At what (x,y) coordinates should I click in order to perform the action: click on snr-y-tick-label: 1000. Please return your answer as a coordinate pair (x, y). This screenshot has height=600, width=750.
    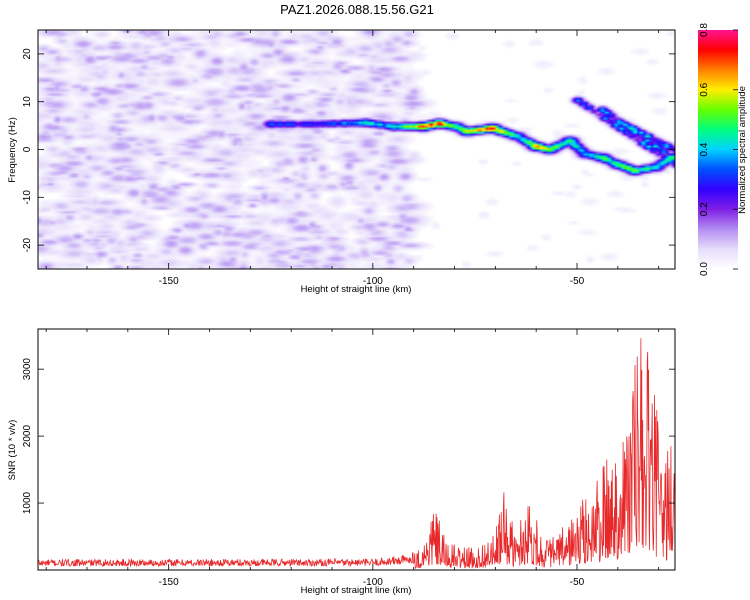
    Looking at the image, I should click on (27, 502).